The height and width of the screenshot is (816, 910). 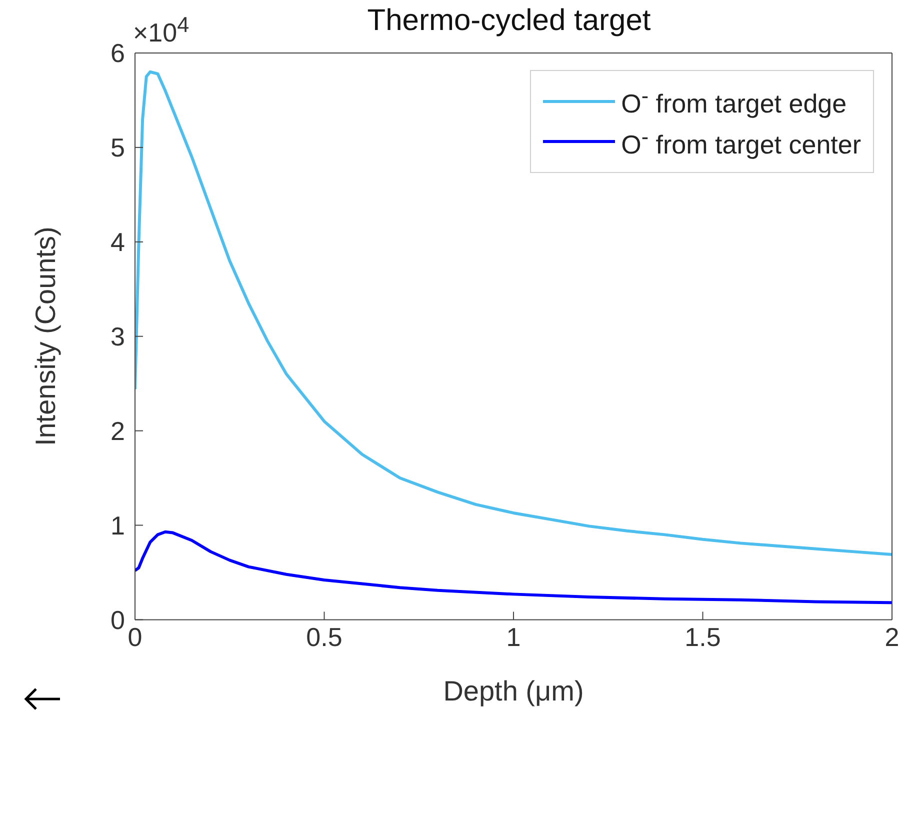 I want to click on y-tick-label: 6, so click(x=117, y=53).